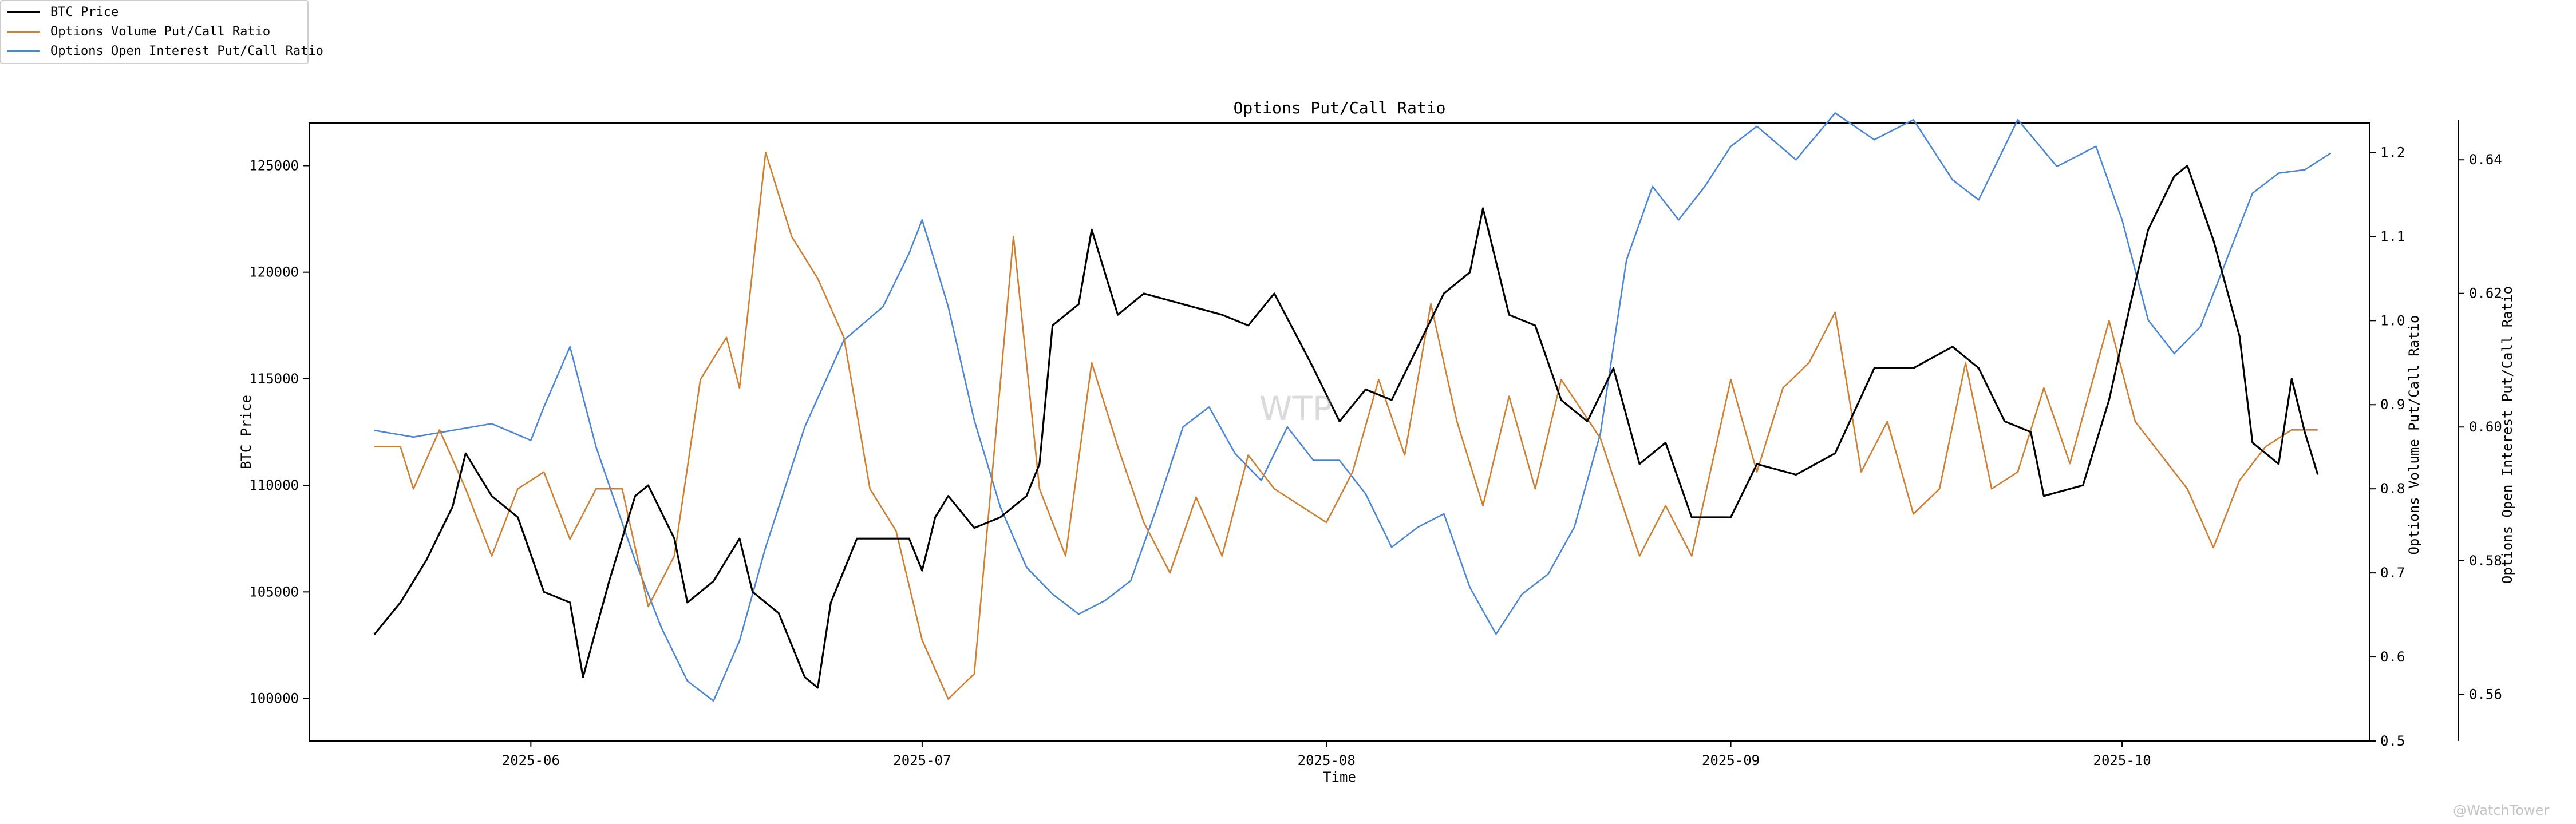 Image resolution: width=2576 pixels, height=824 pixels. What do you see at coordinates (1339, 777) in the screenshot?
I see `x-axis-label: Time` at bounding box center [1339, 777].